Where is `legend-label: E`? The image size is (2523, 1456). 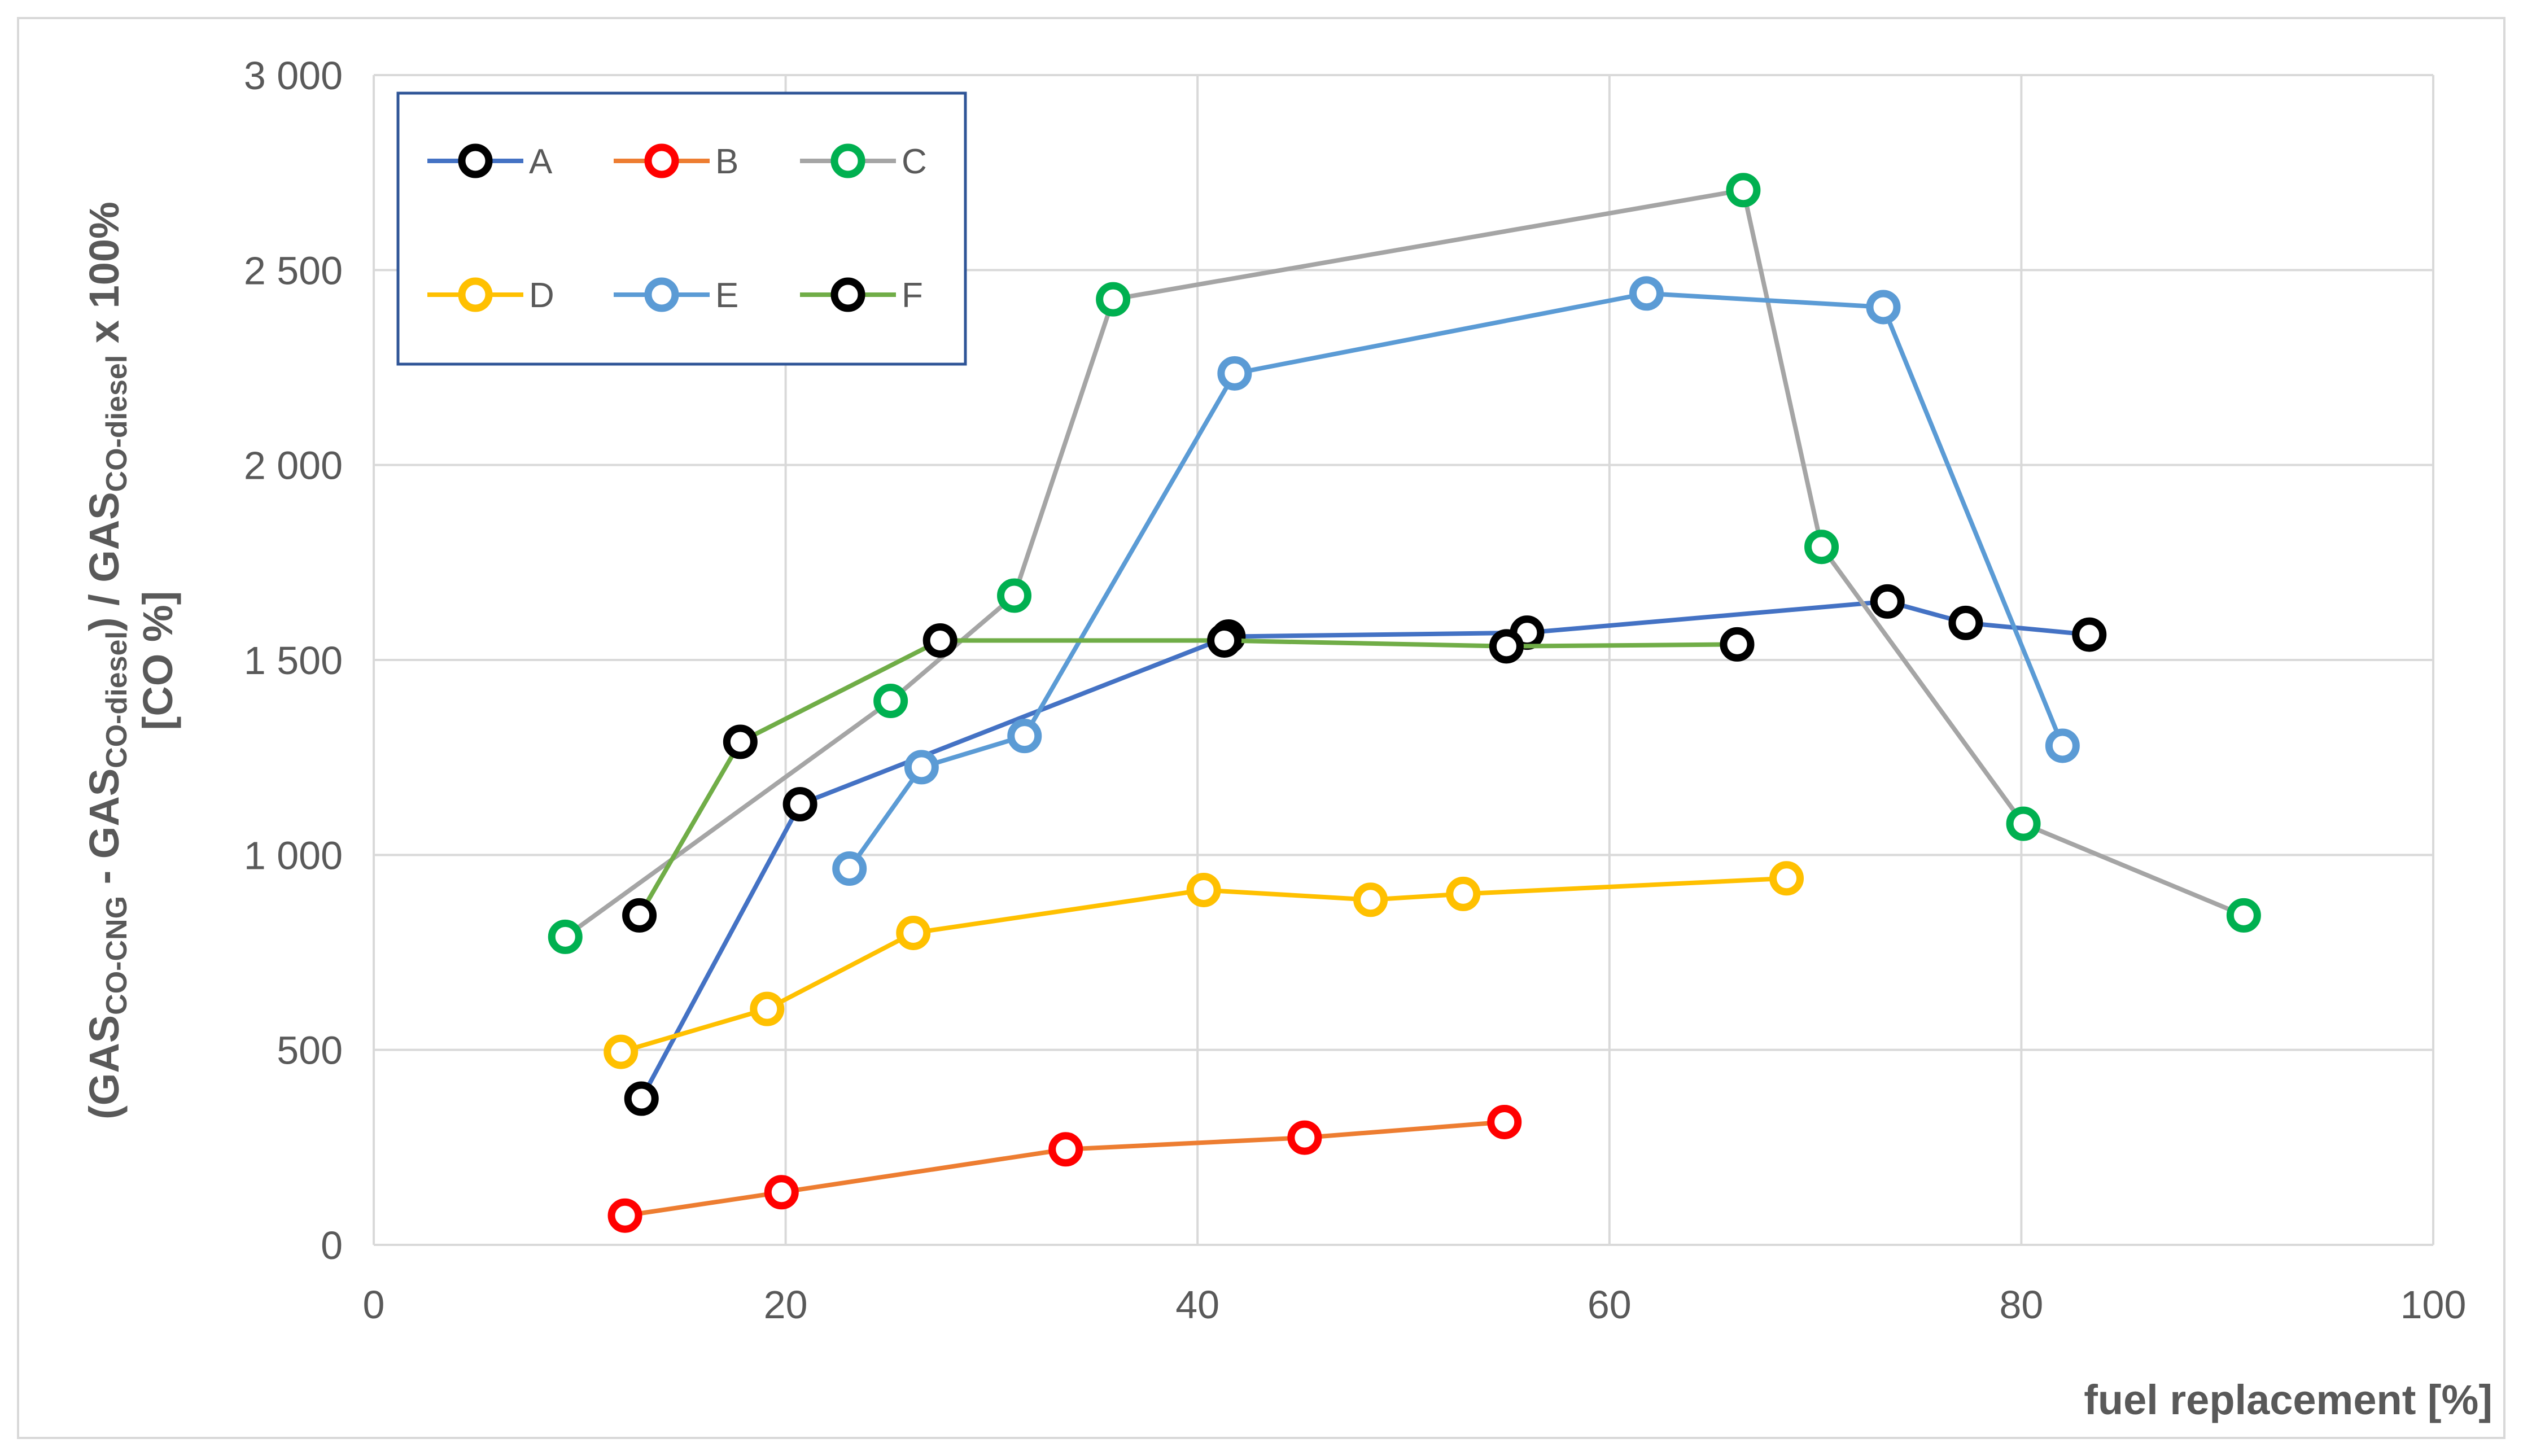
legend-label: E is located at coordinates (726, 295).